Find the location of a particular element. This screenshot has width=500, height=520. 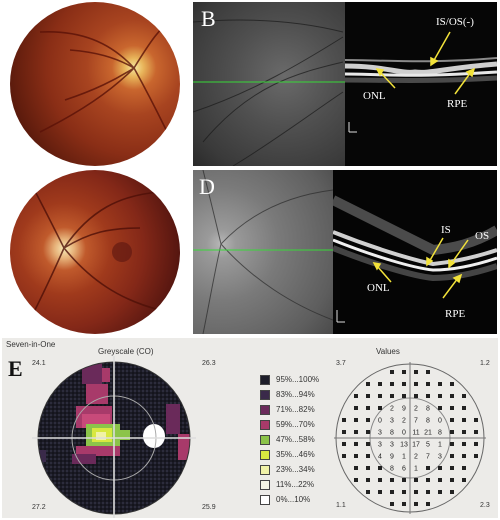

value-number: 17 is located at coordinates (416, 445).